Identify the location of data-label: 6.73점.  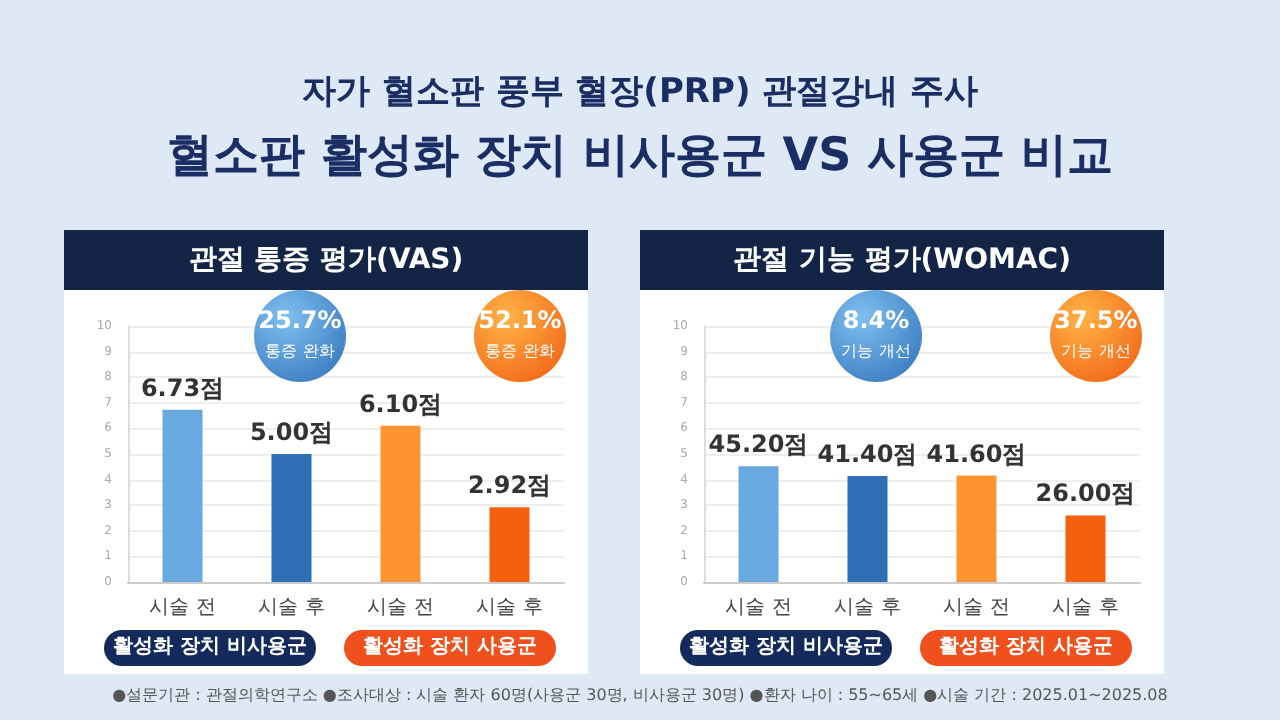
(182, 387).